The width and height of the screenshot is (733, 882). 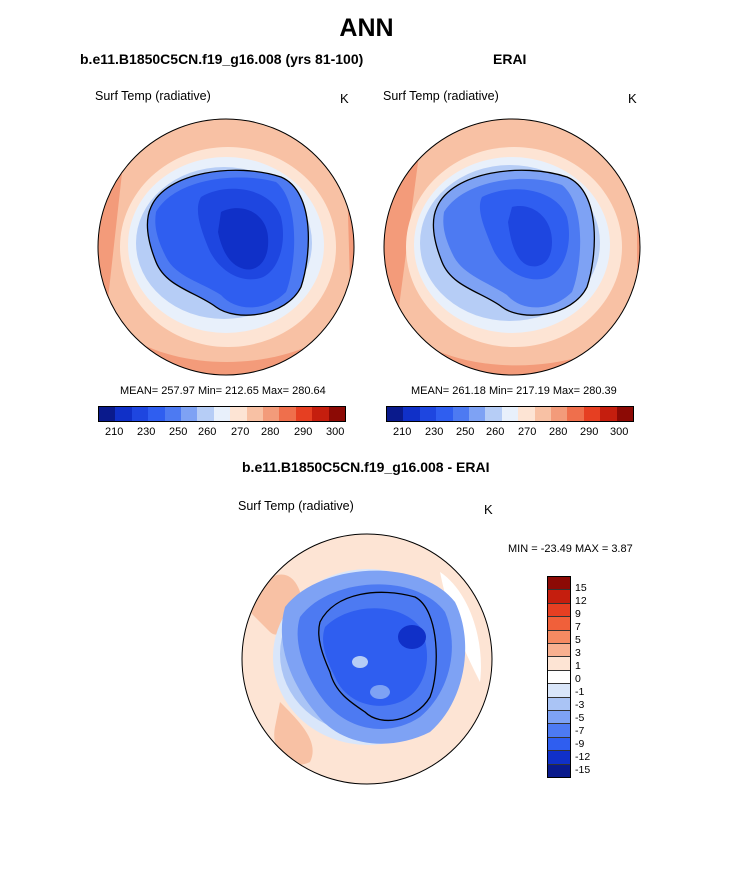 I want to click on panel-3-colorbar, so click(x=559, y=677).